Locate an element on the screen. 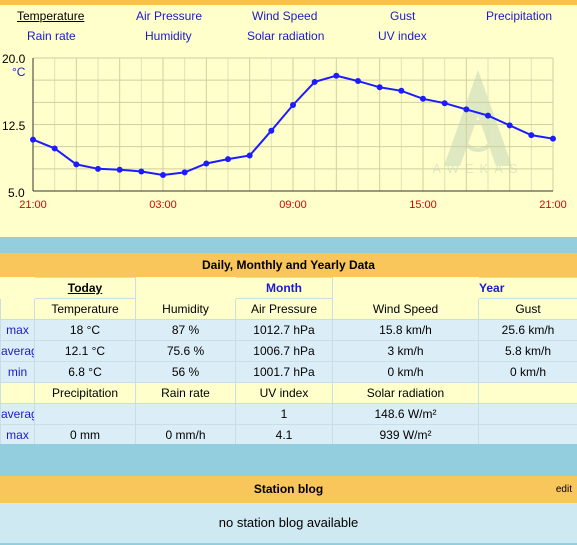 The height and width of the screenshot is (545, 577). table-row: average 1 148.6 W/m² is located at coordinates (288, 414).